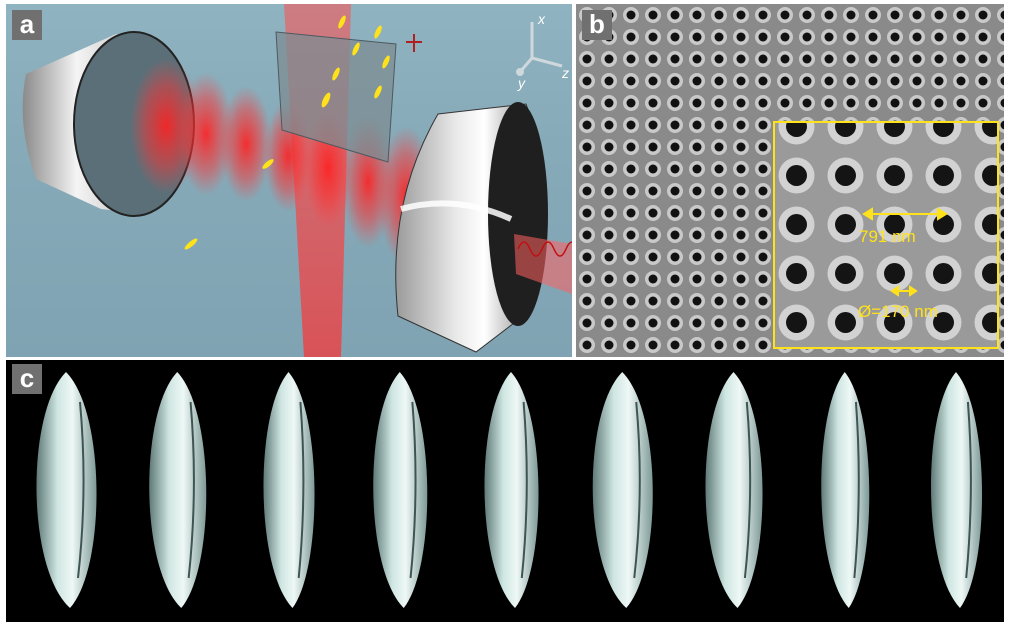  I want to click on period-label: 791 nm, so click(887, 236).